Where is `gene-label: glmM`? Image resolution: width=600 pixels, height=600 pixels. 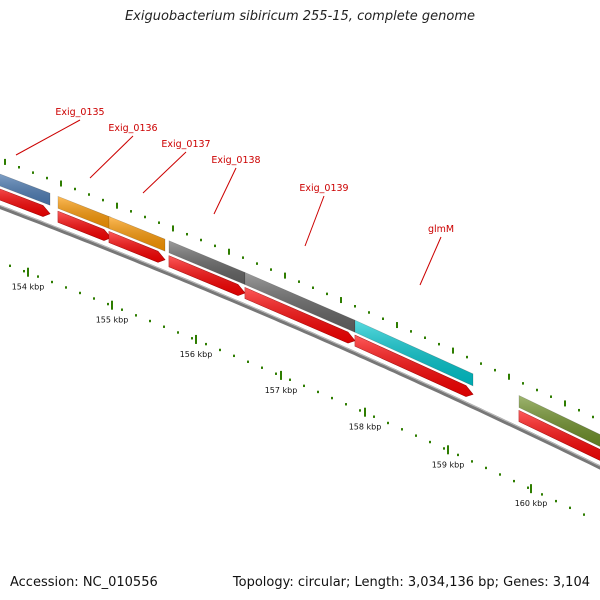
gene-label: glmM is located at coordinates (441, 229).